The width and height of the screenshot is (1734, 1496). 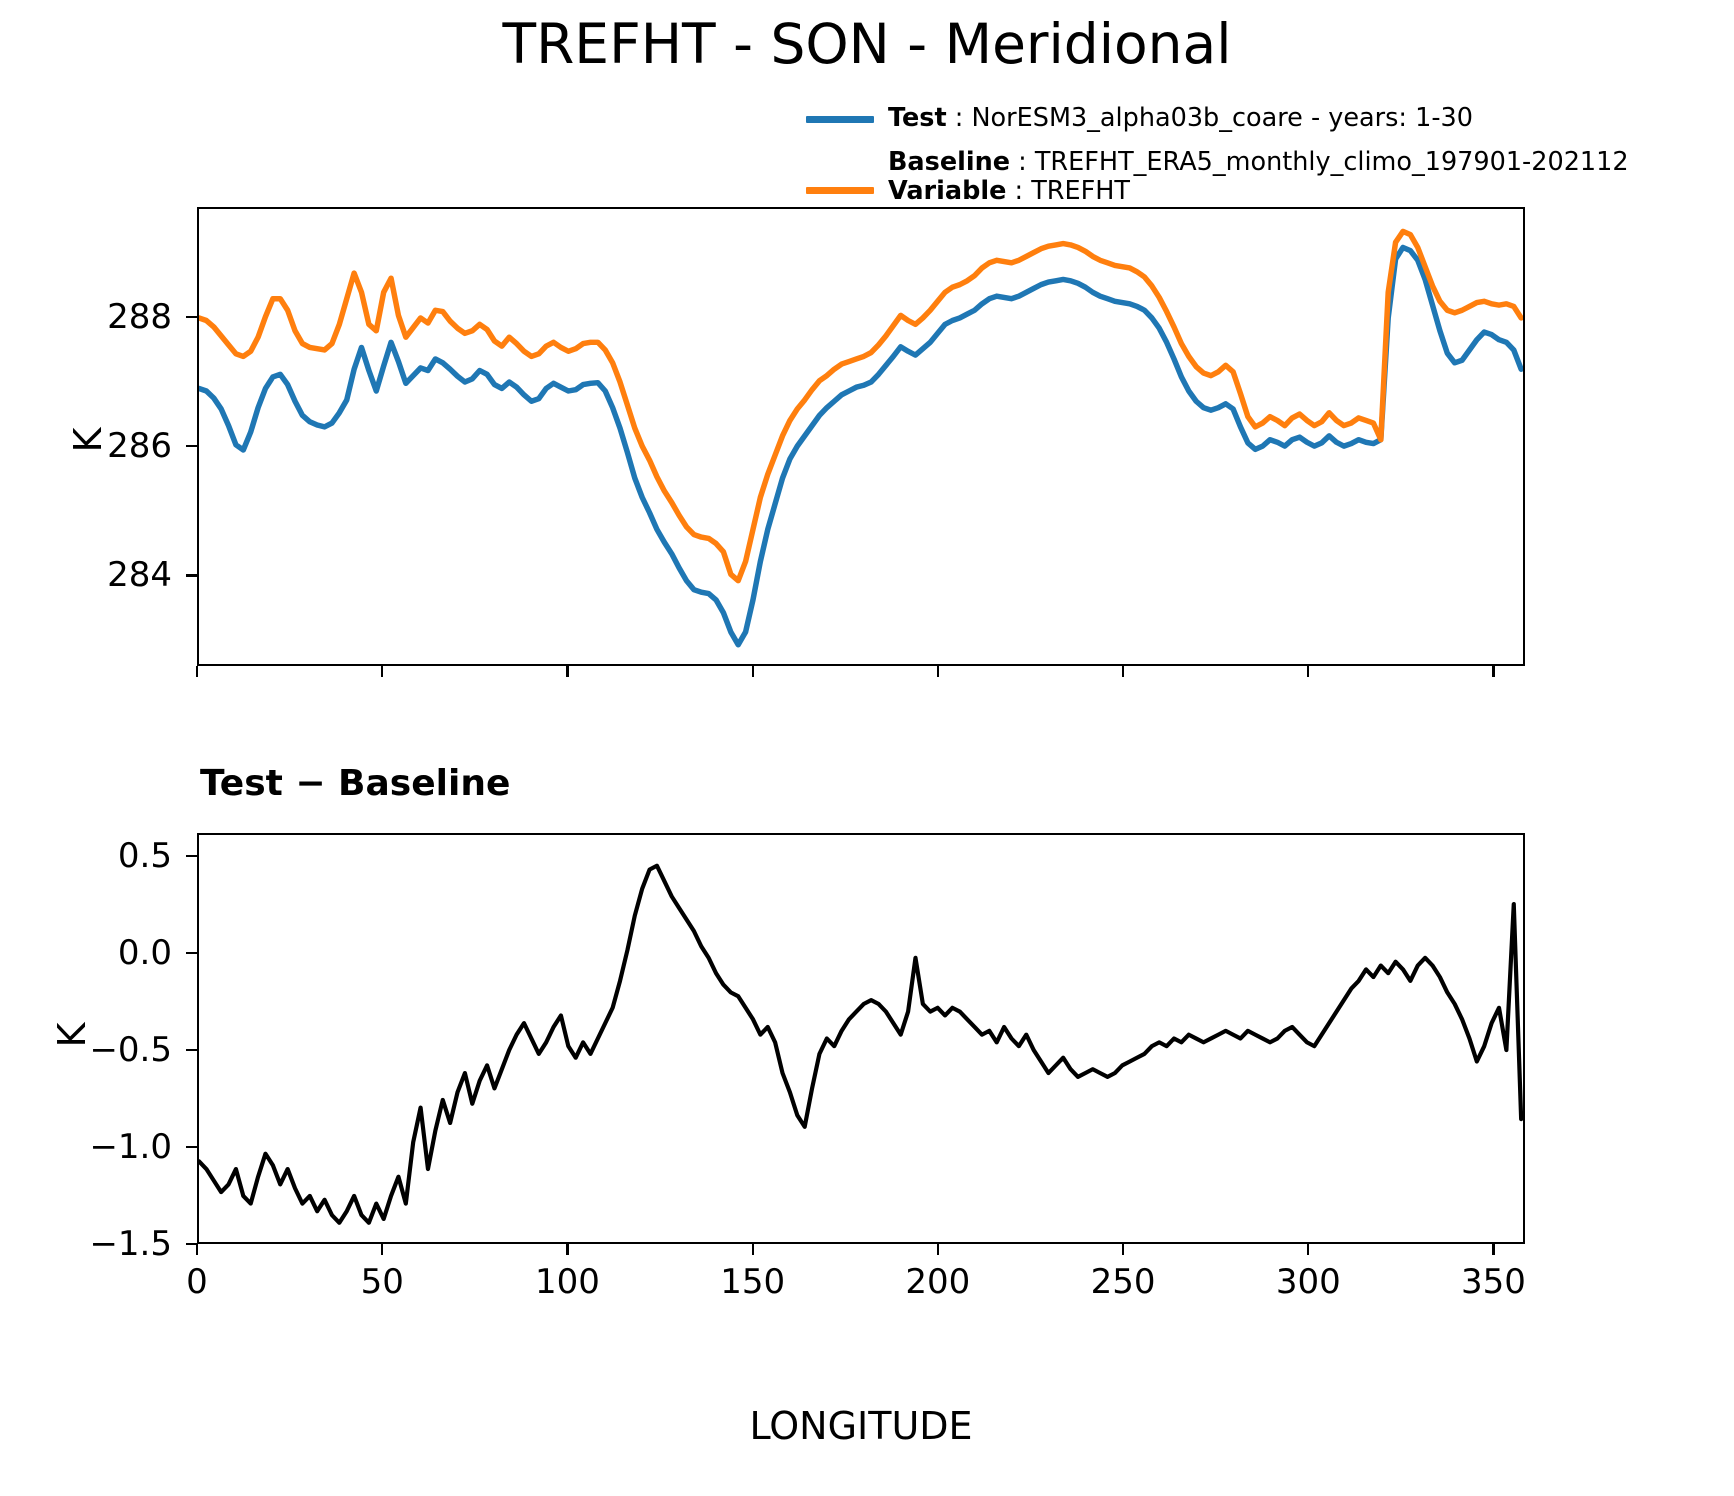 What do you see at coordinates (197, 1282) in the screenshot?
I see `diff-panel-x-tick-label: 0` at bounding box center [197, 1282].